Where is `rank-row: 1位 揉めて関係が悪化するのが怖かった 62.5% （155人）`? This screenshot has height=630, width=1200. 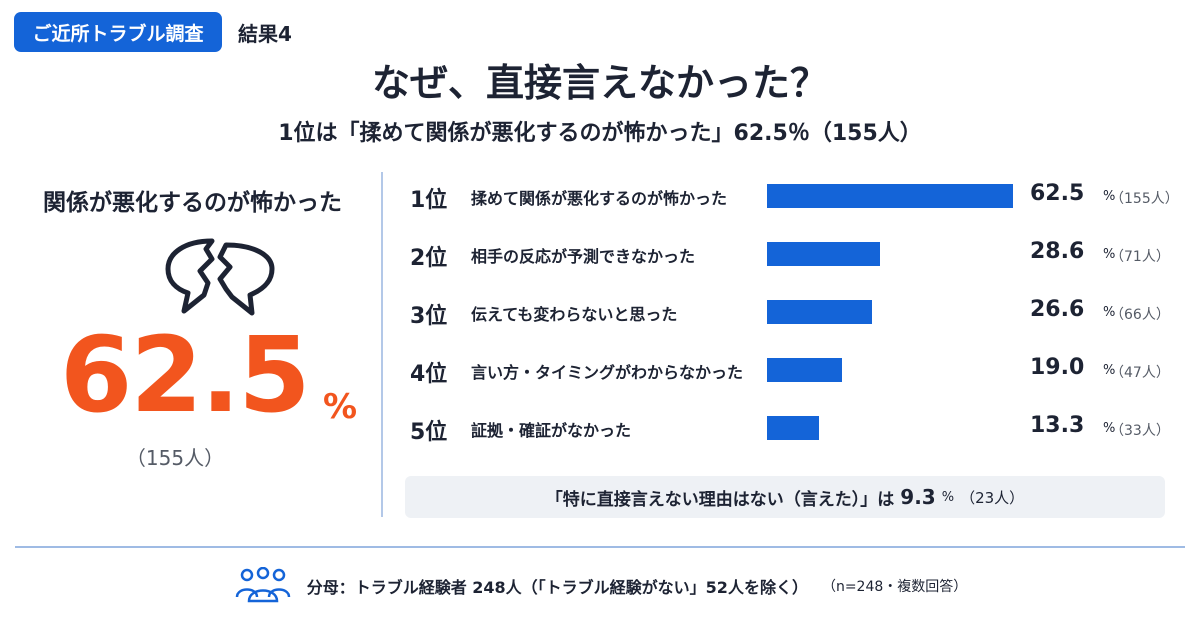 rank-row: 1位 揉めて関係が悪化するのが怖かった 62.5% （155人） is located at coordinates (792, 197).